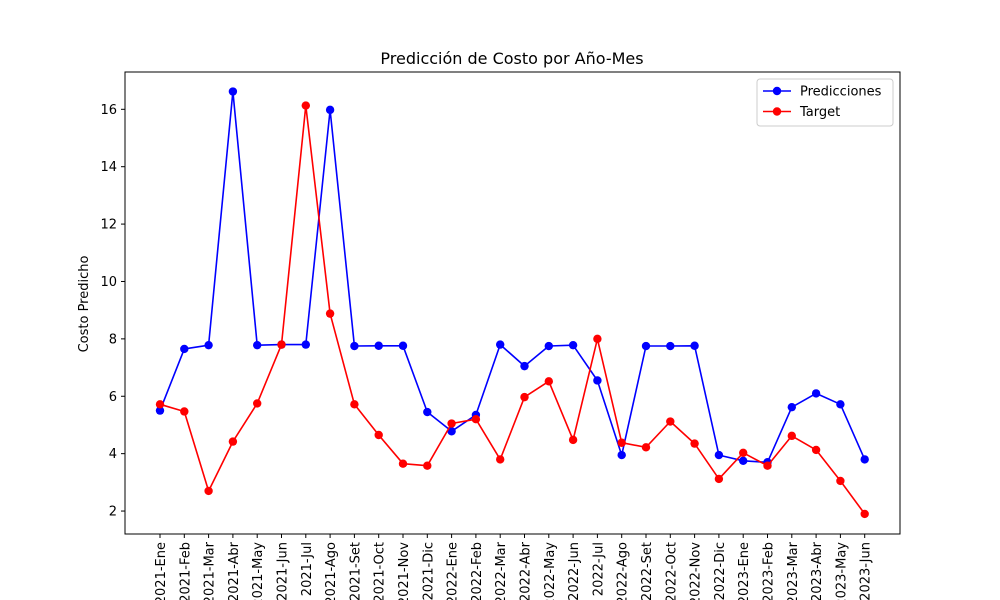 The width and height of the screenshot is (1000, 600). Describe the element at coordinates (769, 571) in the screenshot. I see `x-tick-label: 2023-Feb` at that location.